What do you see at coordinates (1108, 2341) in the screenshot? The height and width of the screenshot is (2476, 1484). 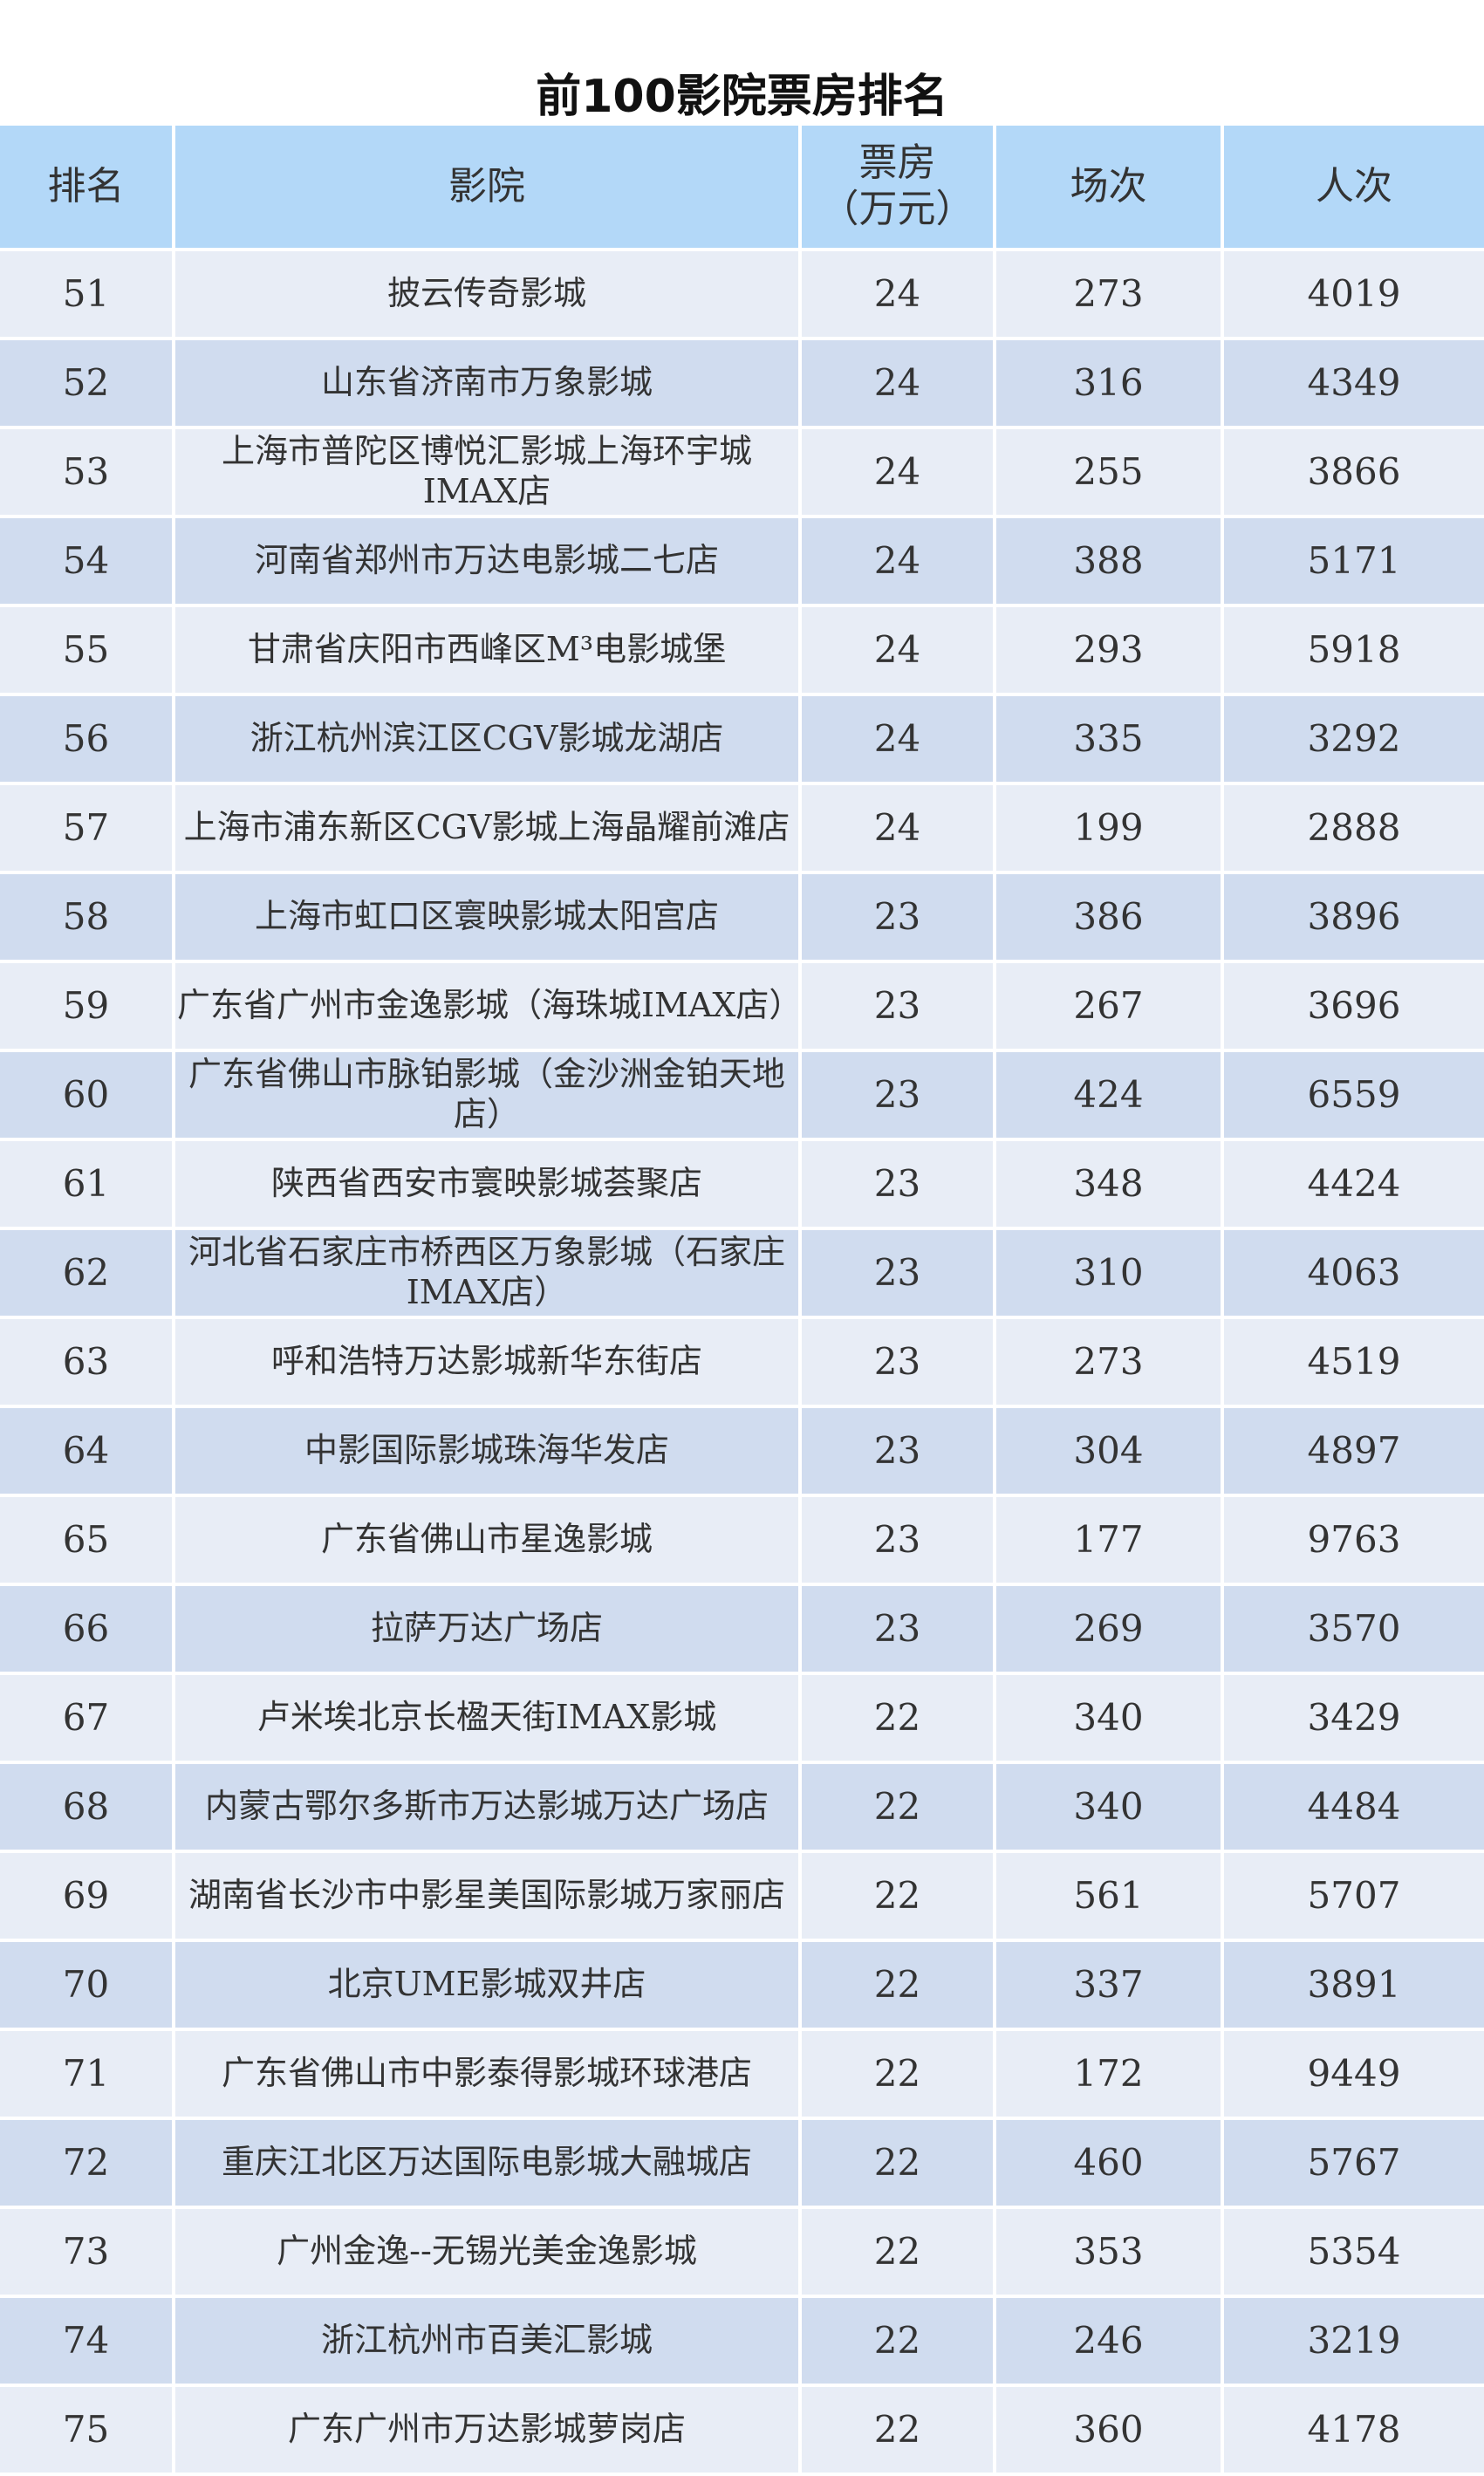 I see `shows-cell: 246` at bounding box center [1108, 2341].